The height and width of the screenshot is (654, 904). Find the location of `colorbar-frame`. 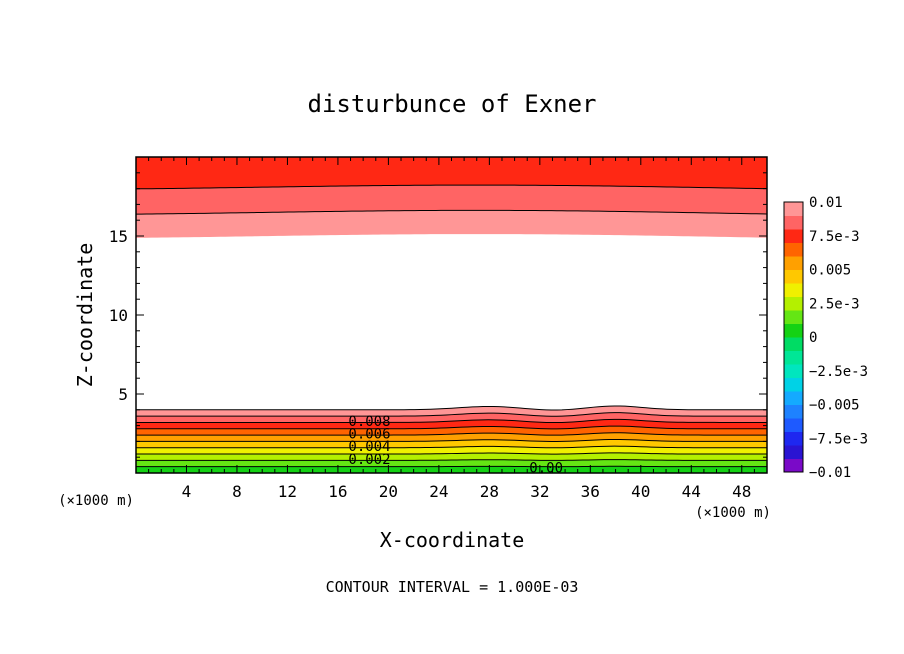

colorbar-frame is located at coordinates (793, 337).